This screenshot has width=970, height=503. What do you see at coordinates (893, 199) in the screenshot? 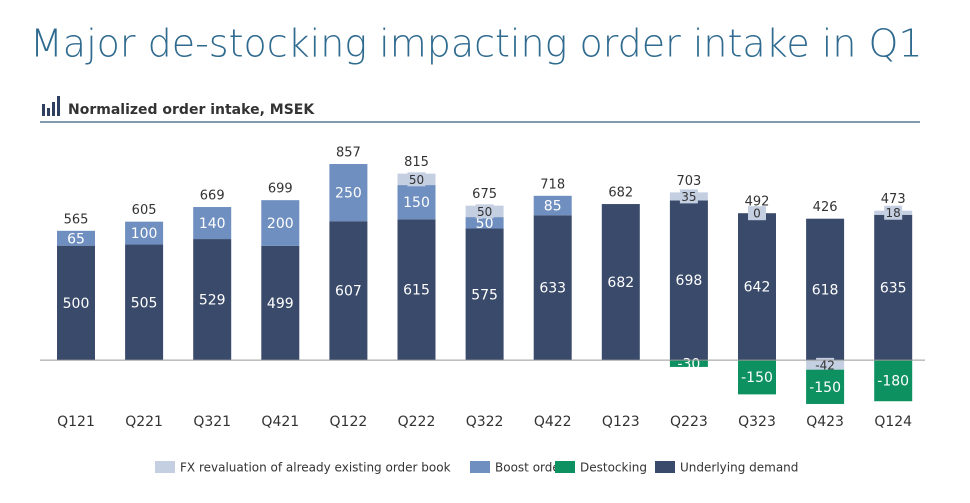
I see `total-label: 473` at bounding box center [893, 199].